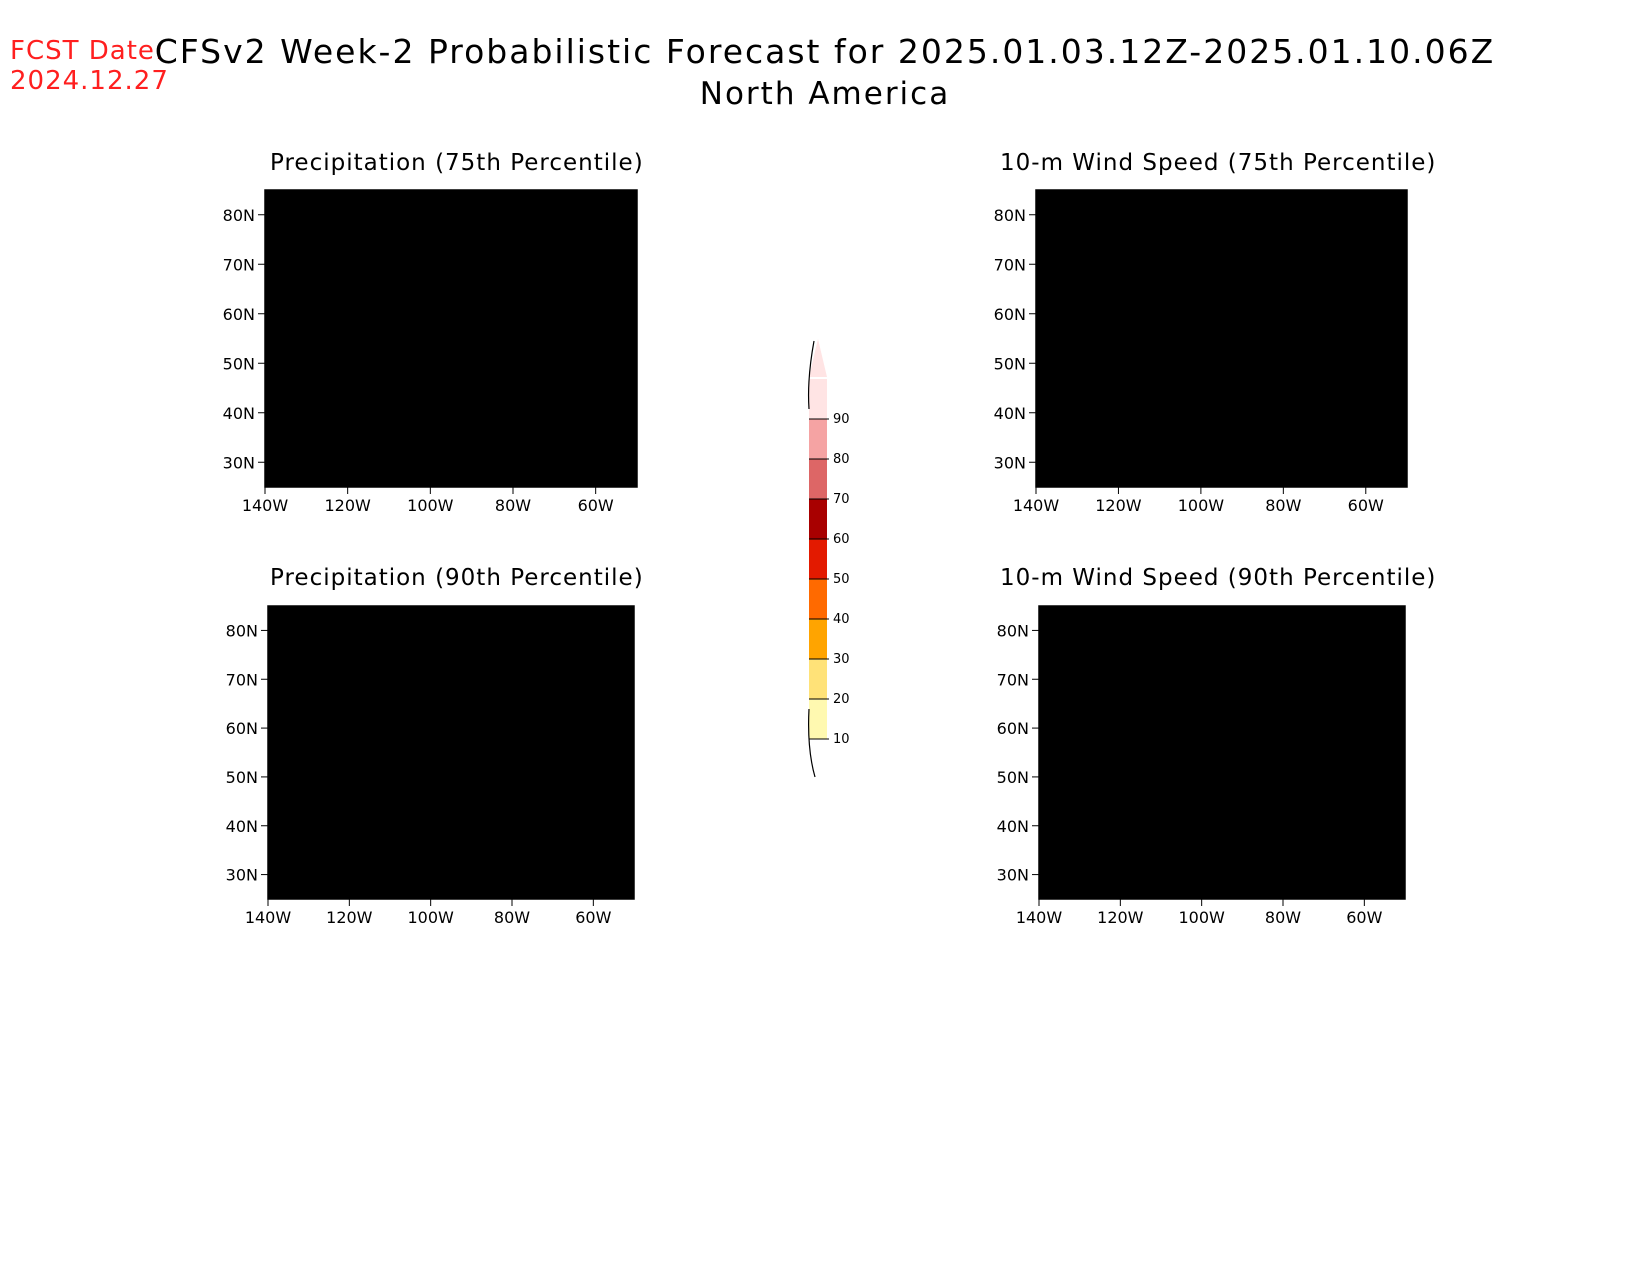  I want to click on colorbar-label: 20, so click(841, 699).